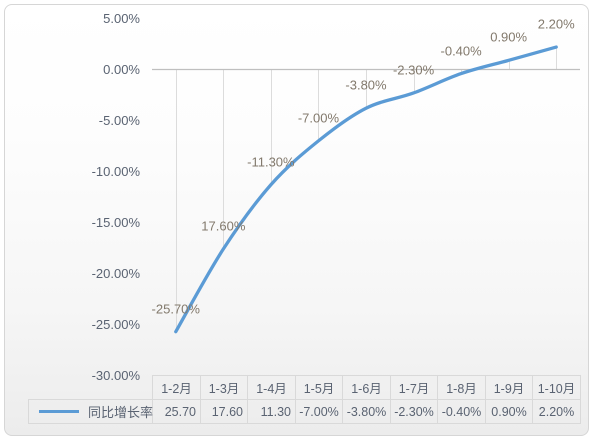  I want to click on y-axis-tick: -10.00%, so click(115, 171).